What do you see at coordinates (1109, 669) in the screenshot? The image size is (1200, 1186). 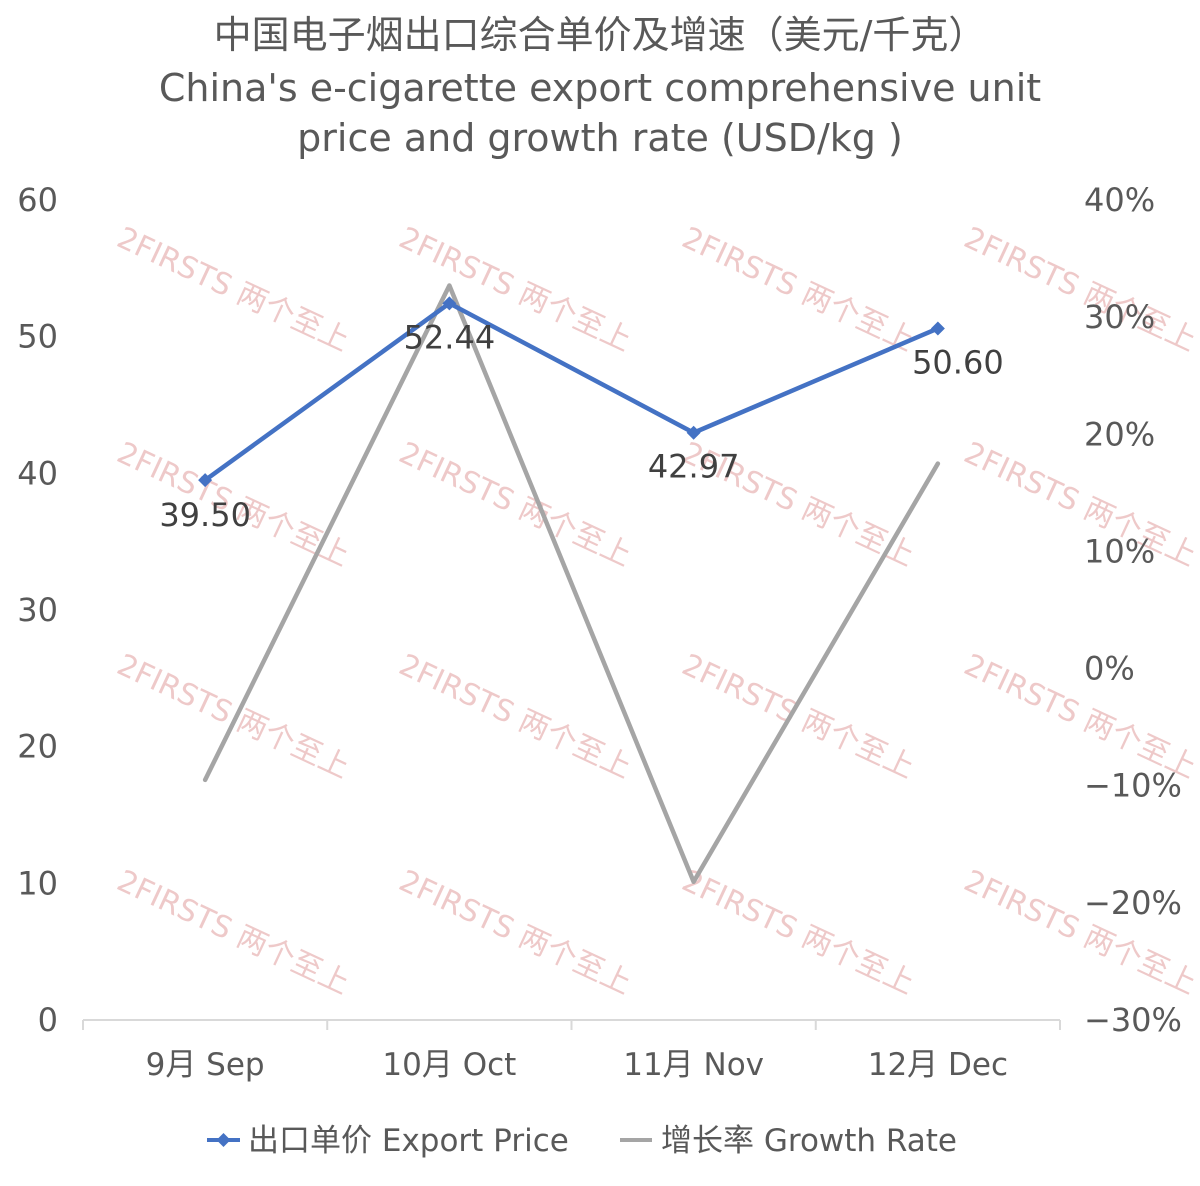 I see `right-axis-tick-label: 0%` at bounding box center [1109, 669].